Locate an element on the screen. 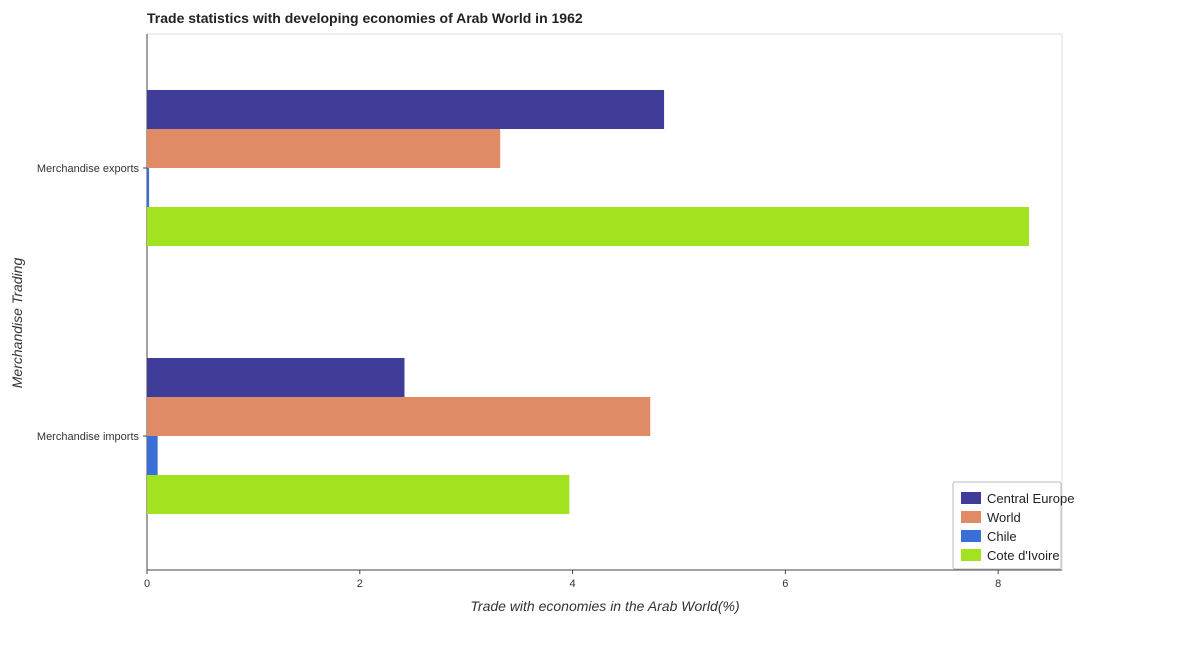 This screenshot has height=650, width=1195. x-tick-label: 0 is located at coordinates (147, 584).